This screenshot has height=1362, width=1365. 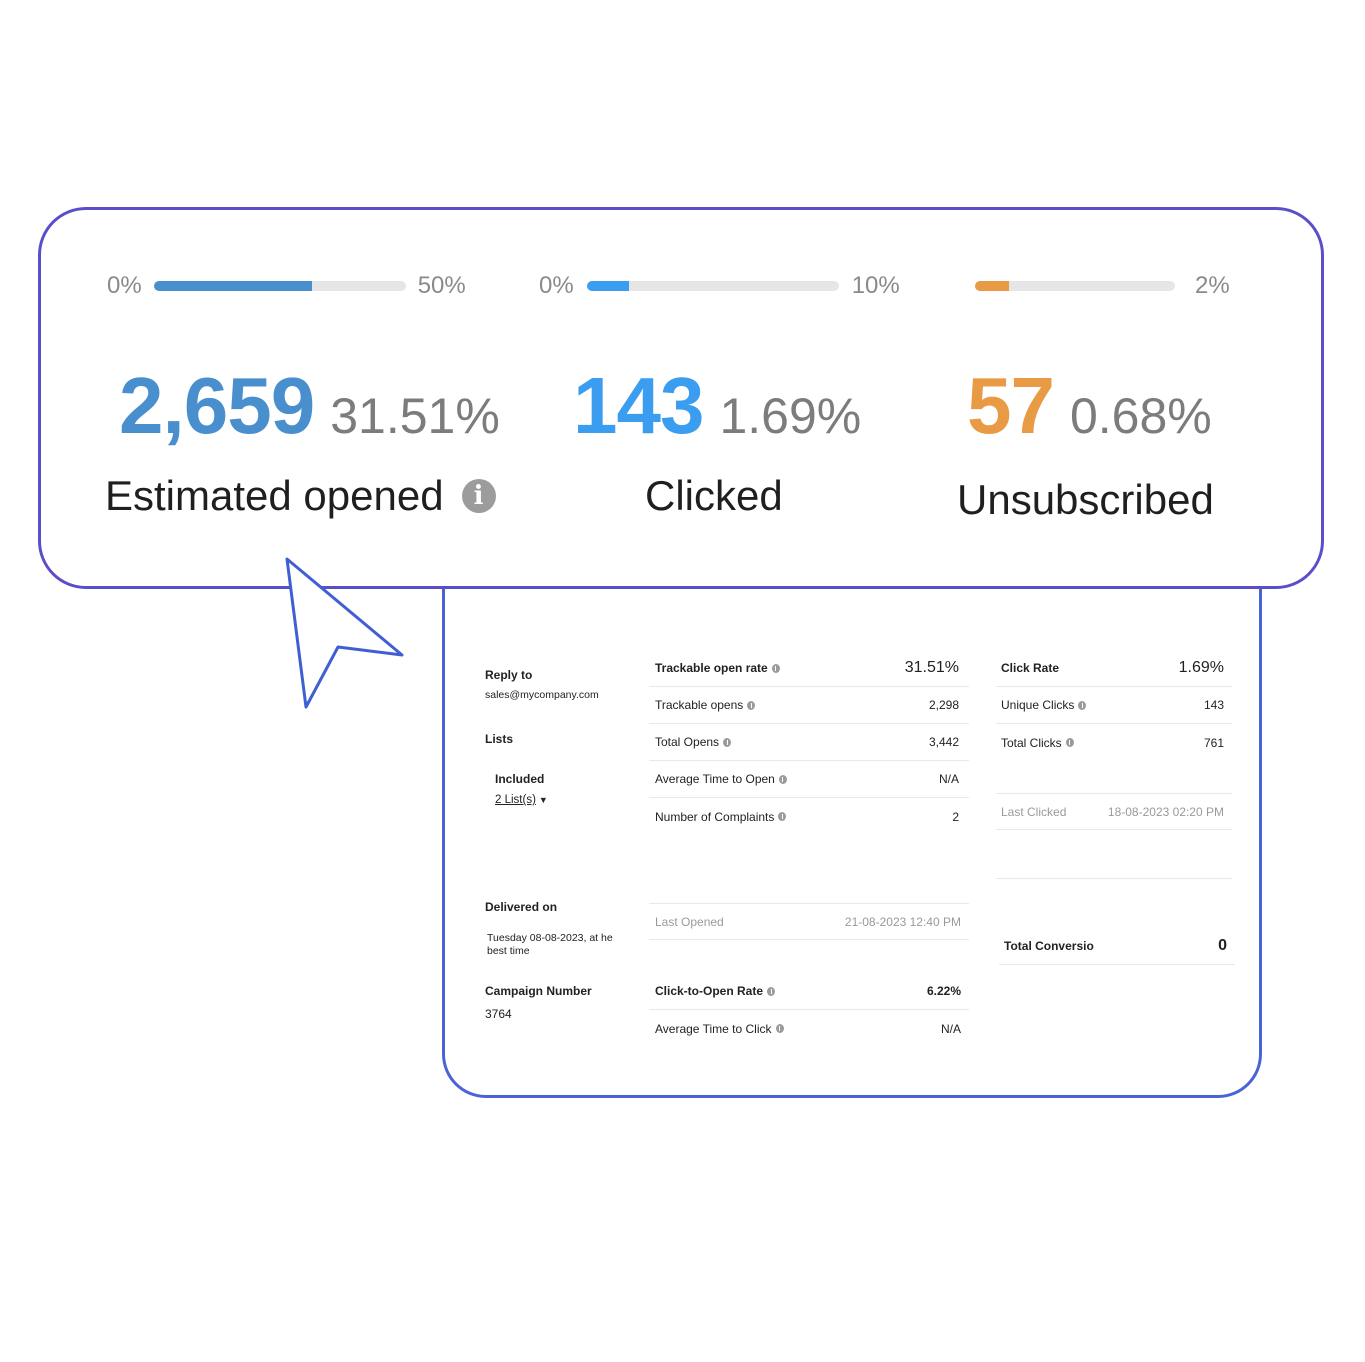 What do you see at coordinates (1049, 946) in the screenshot?
I see `conversion-label: Total Conversio` at bounding box center [1049, 946].